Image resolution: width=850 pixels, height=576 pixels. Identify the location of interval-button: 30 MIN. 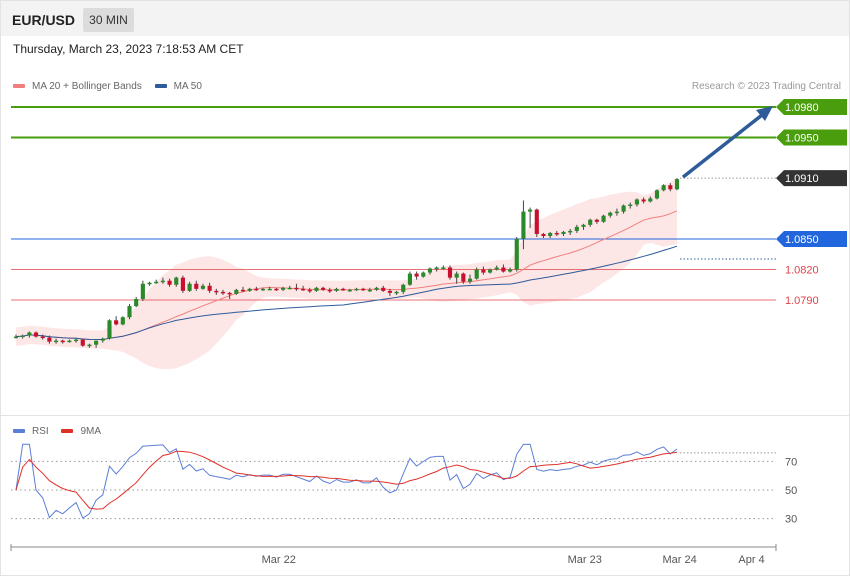
(108, 20).